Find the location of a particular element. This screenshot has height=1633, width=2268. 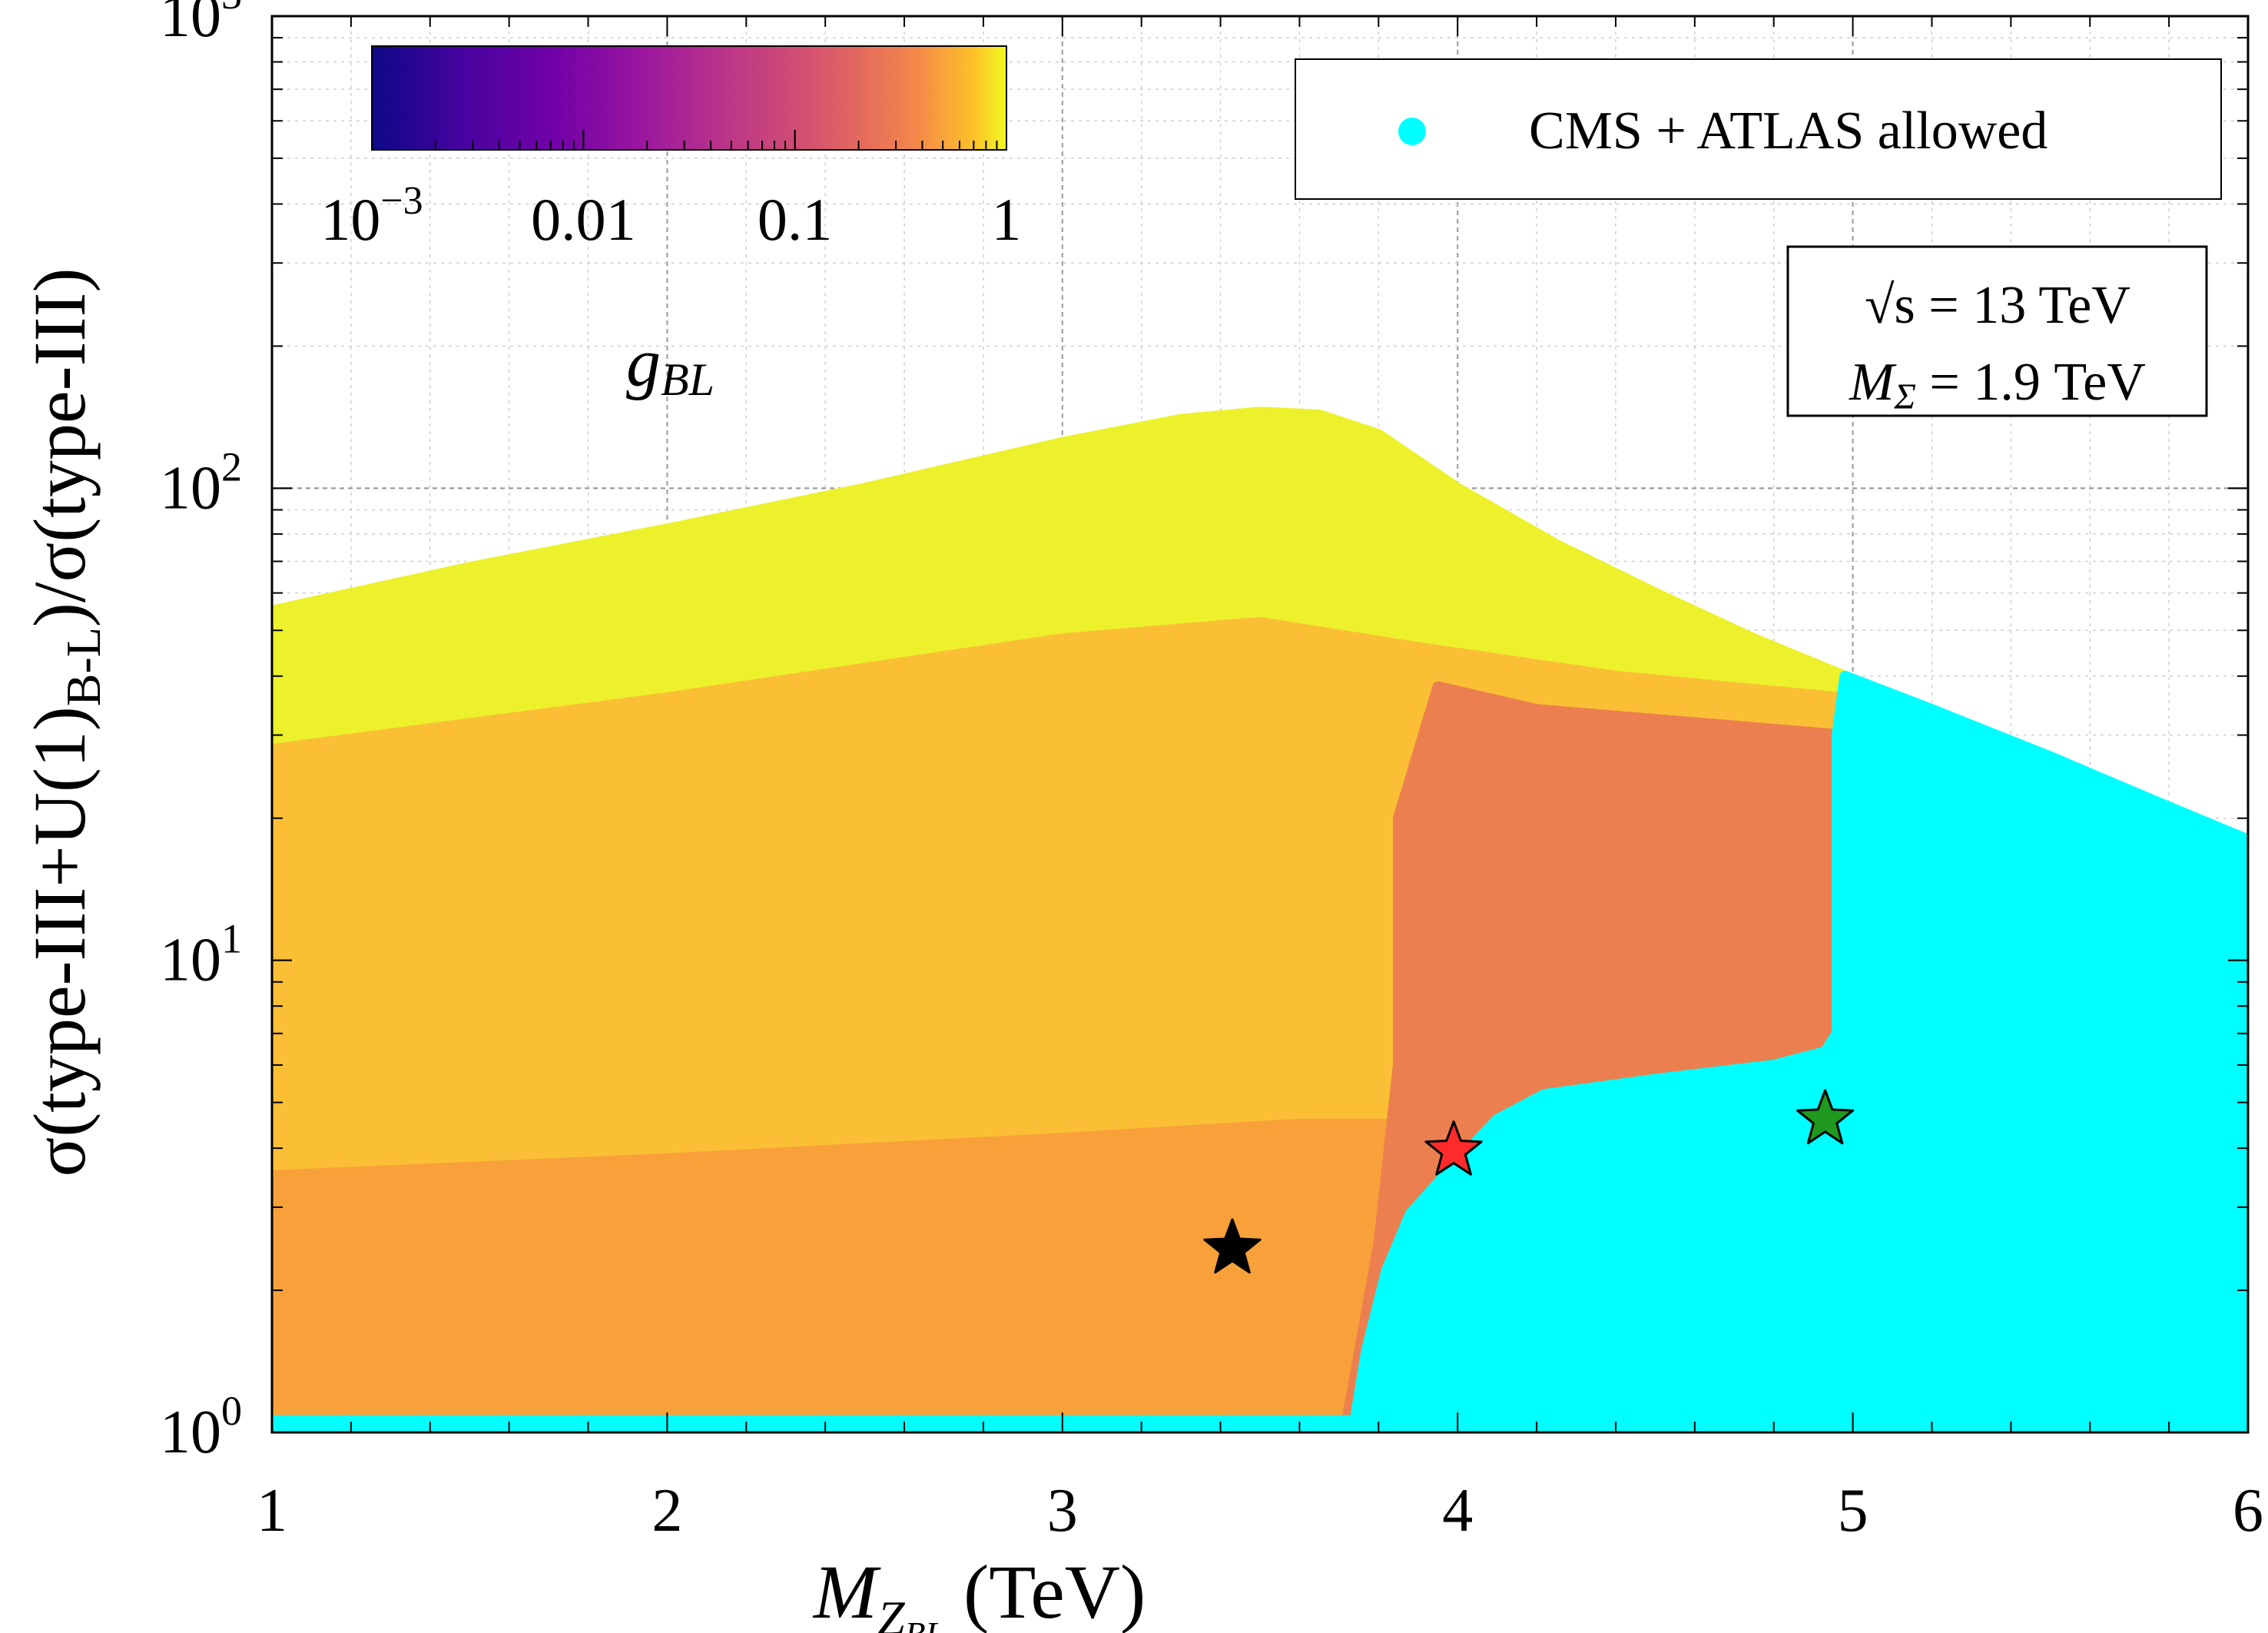

x-tick-label: 6 is located at coordinates (2248, 1511).